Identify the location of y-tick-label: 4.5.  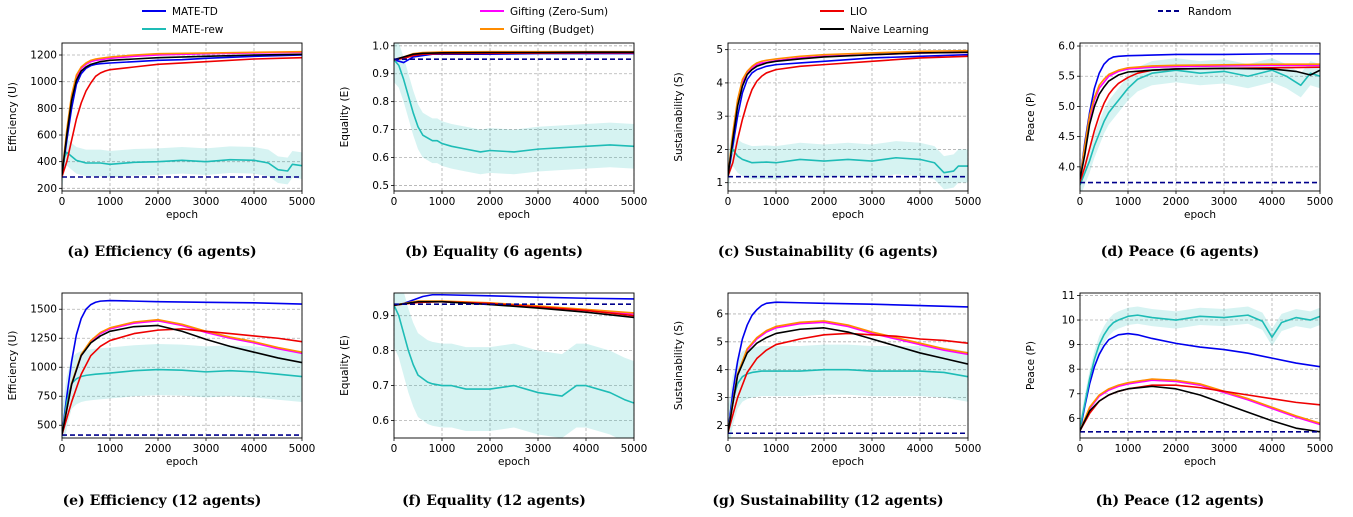
(1066, 137).